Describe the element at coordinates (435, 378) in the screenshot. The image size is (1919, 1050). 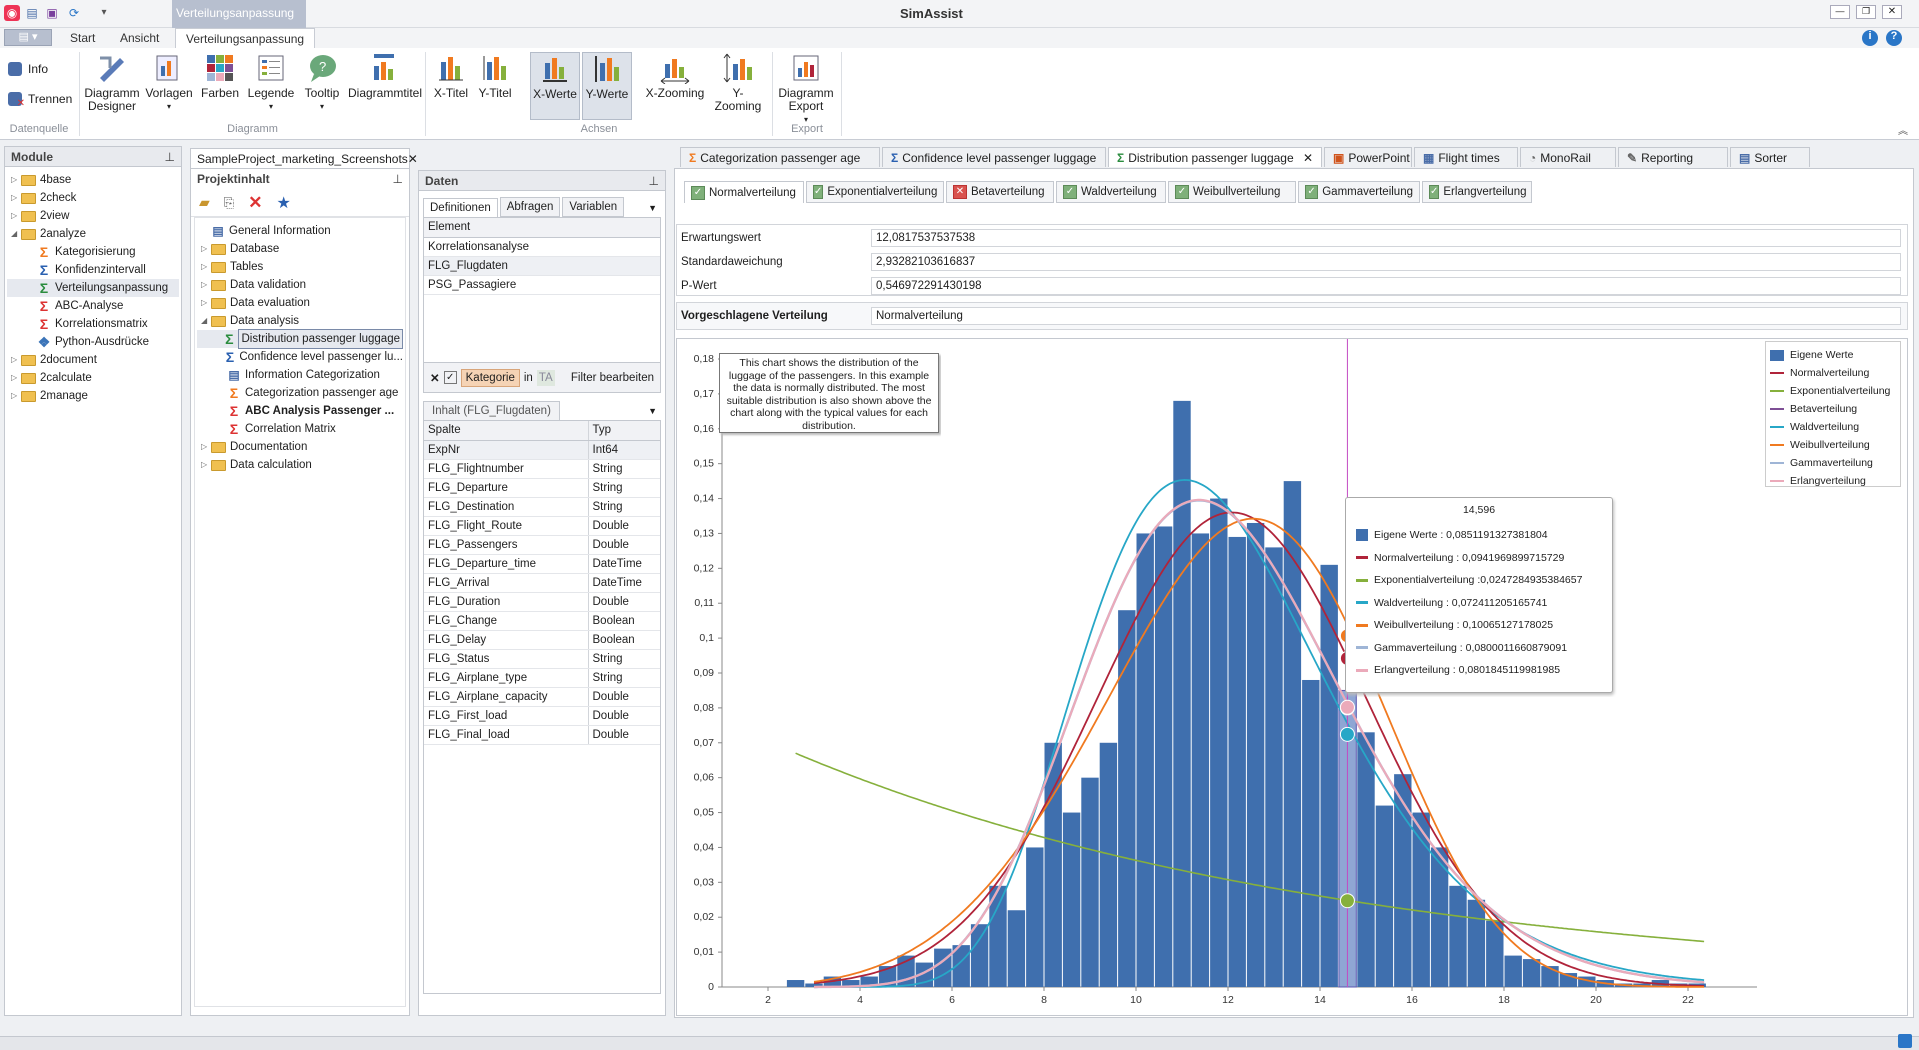
I see `clear-filter-icon: ✕` at that location.